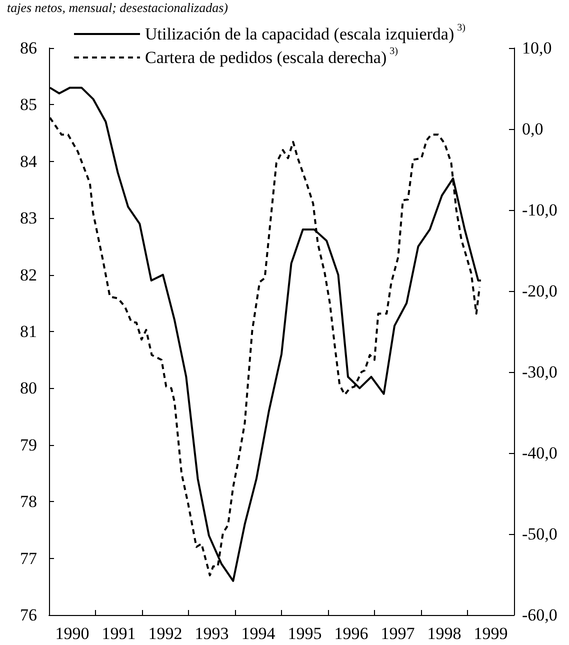  I want to click on x-tick-label: 1997, so click(398, 633).